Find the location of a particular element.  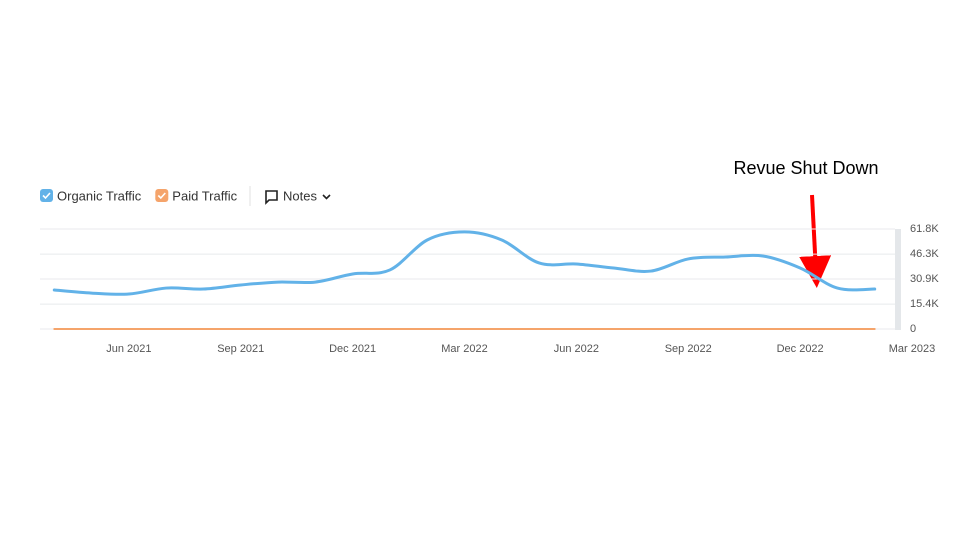

x-tick-label: Jun 2022 is located at coordinates (576, 349).